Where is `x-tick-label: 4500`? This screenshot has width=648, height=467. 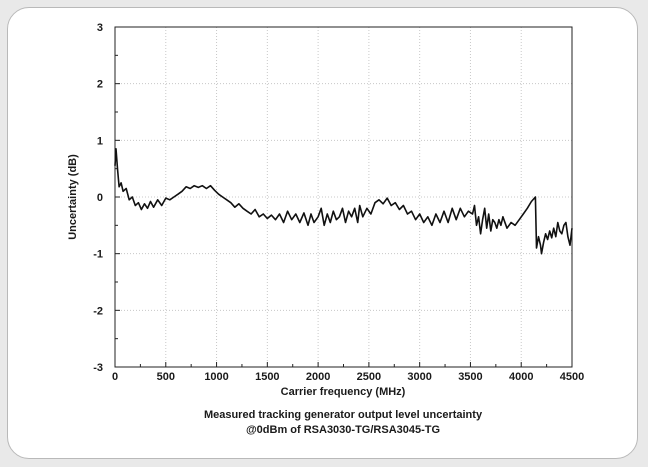 x-tick-label: 4500 is located at coordinates (572, 377).